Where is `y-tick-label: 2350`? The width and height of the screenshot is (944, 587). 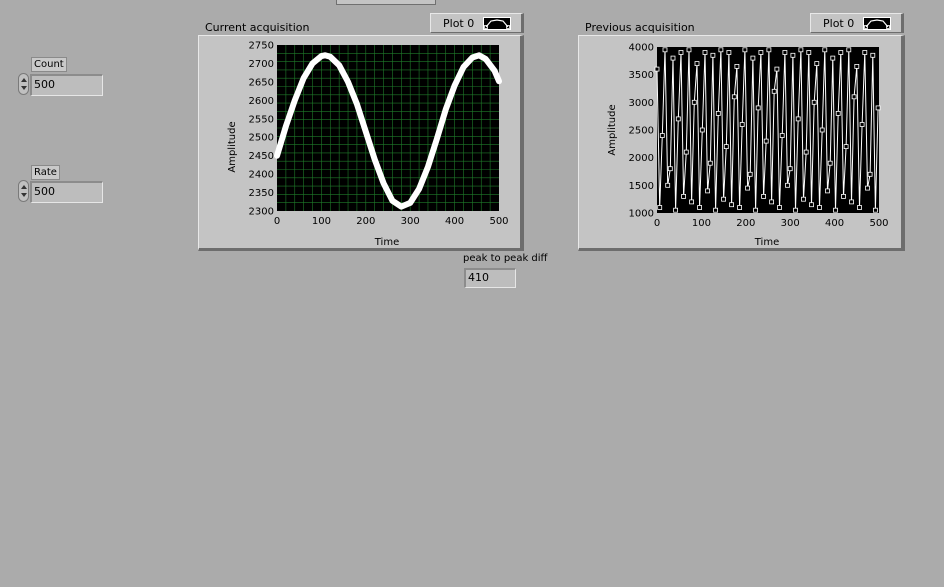
y-tick-label: 2350 is located at coordinates (261, 193).